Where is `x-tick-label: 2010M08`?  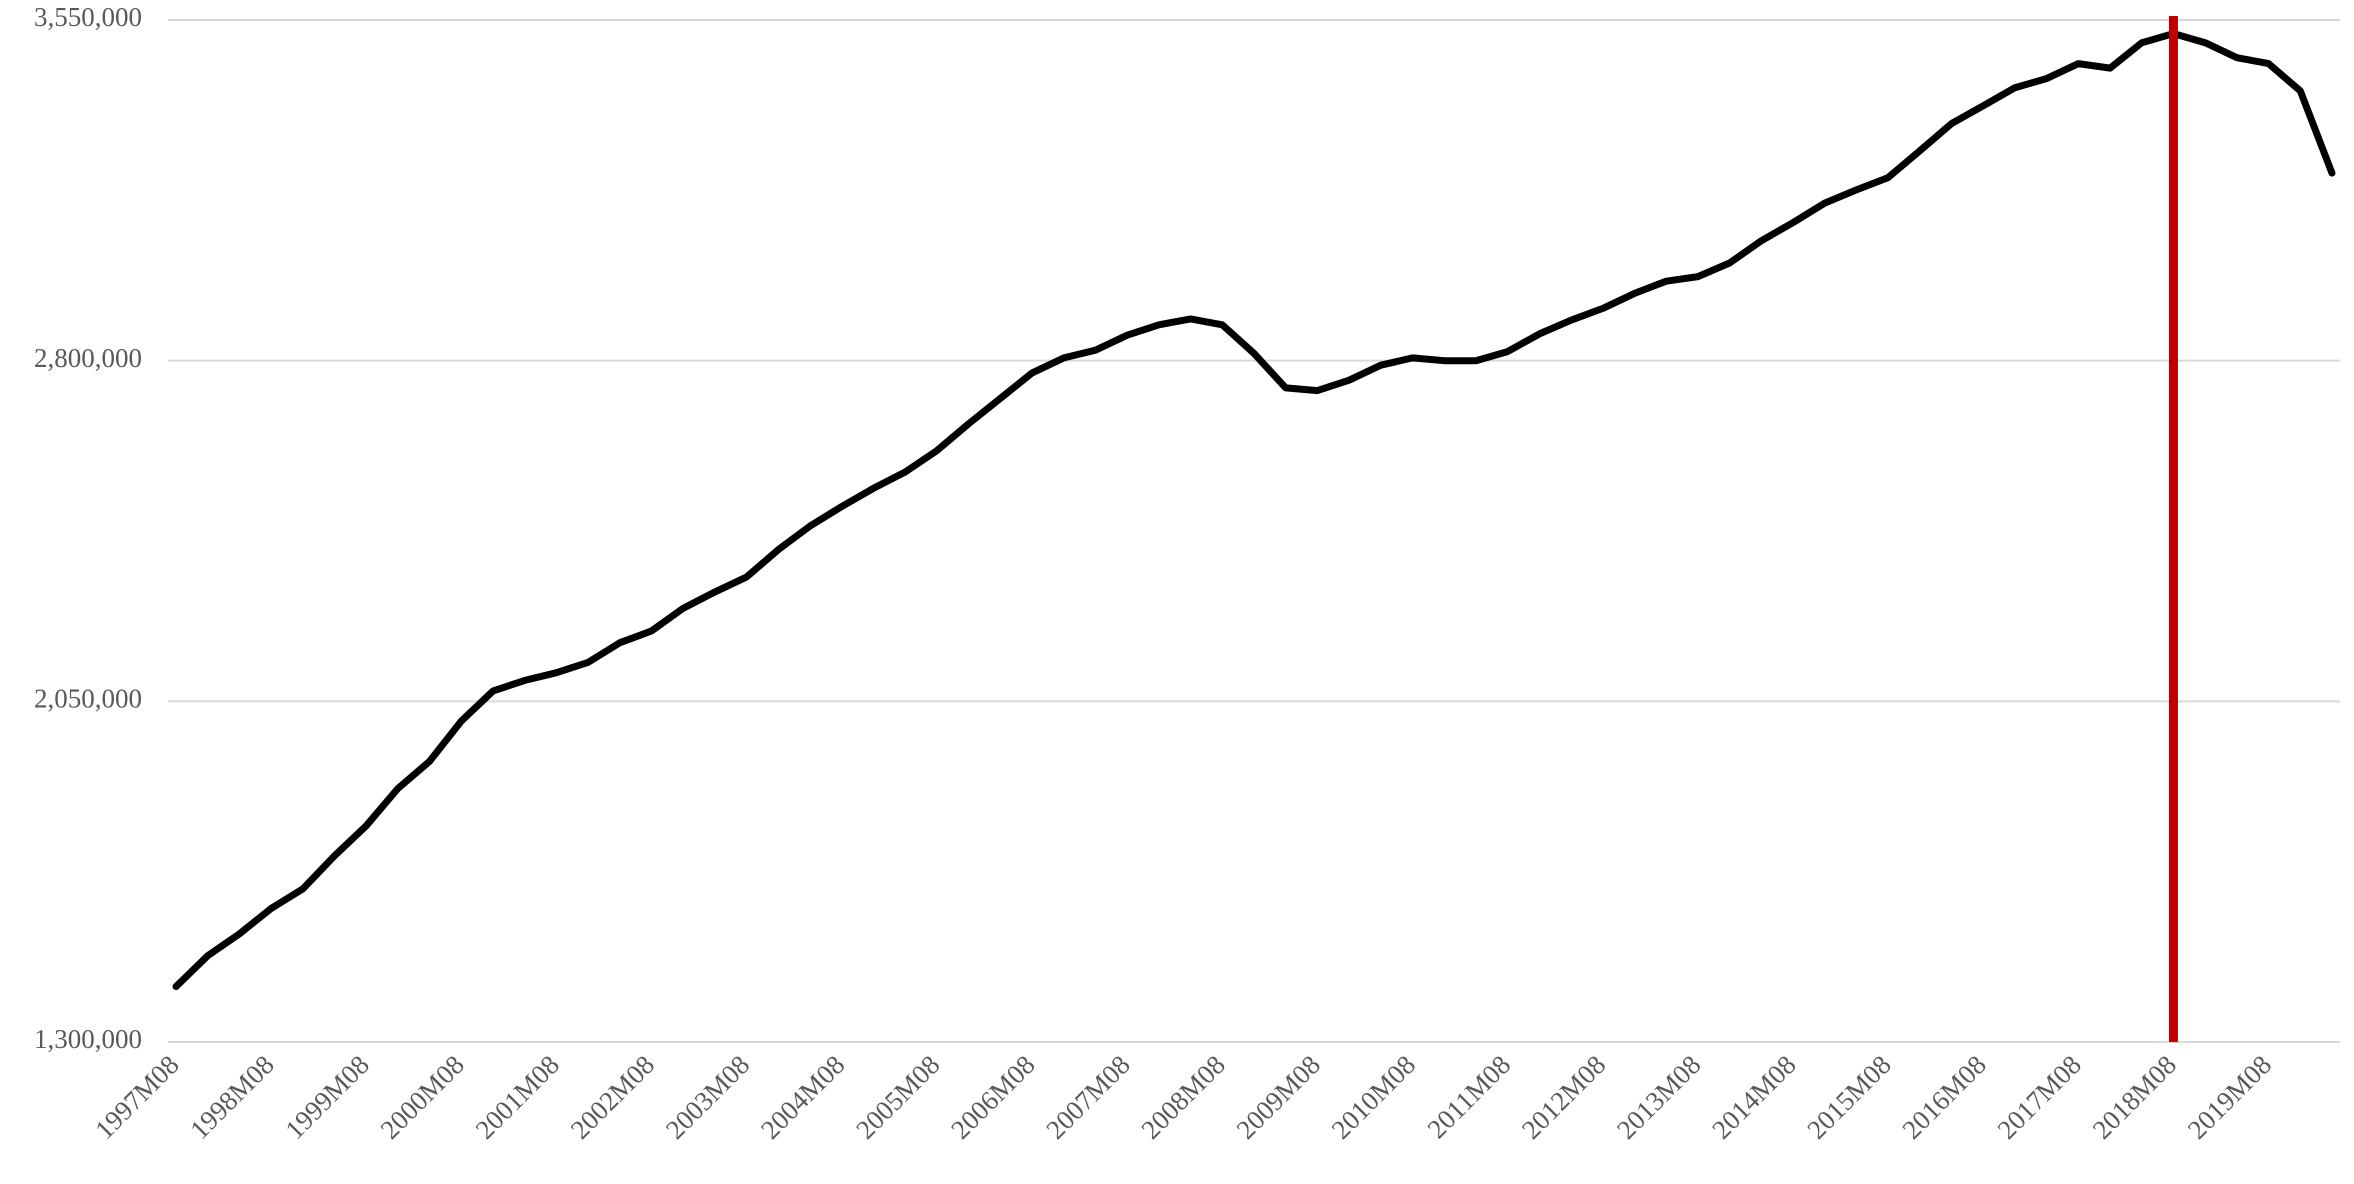
x-tick-label: 2010M08 is located at coordinates (1373, 1096).